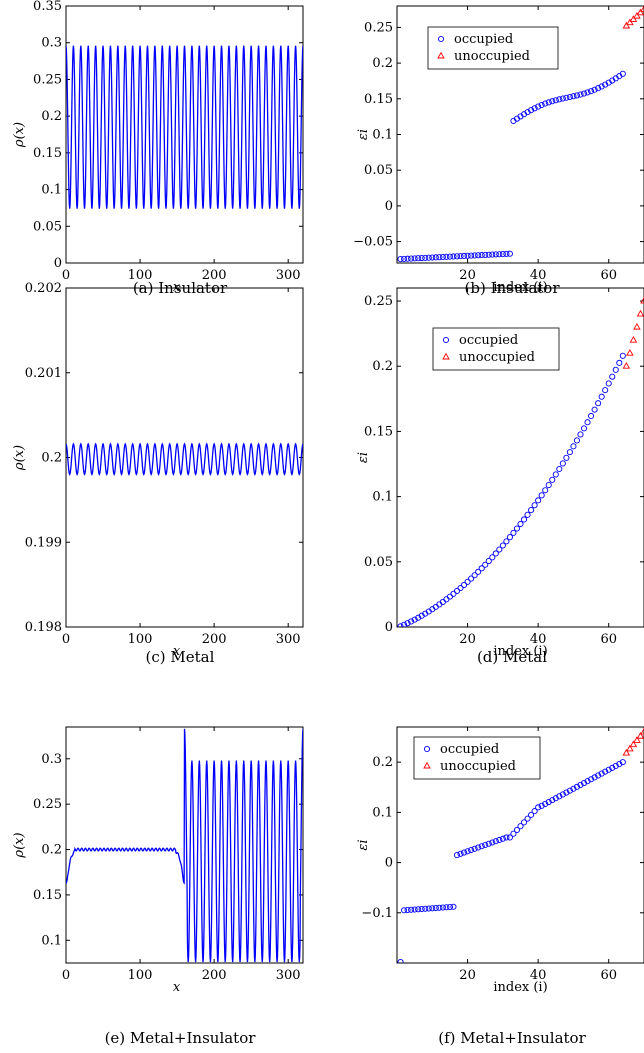  I want to click on x-axis-label: index (i), so click(520, 987).